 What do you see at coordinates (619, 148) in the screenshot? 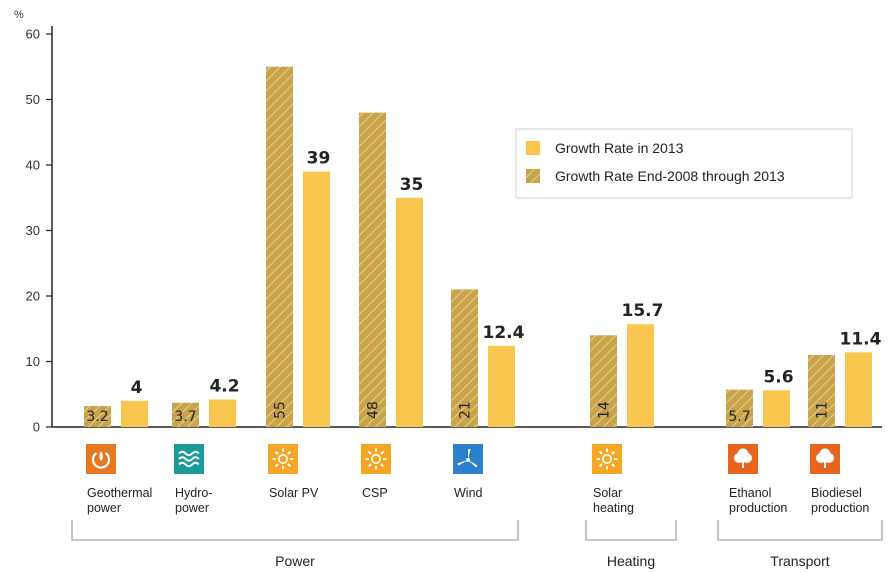
I see `legend-label-solid: Growth Rate in 2013` at bounding box center [619, 148].